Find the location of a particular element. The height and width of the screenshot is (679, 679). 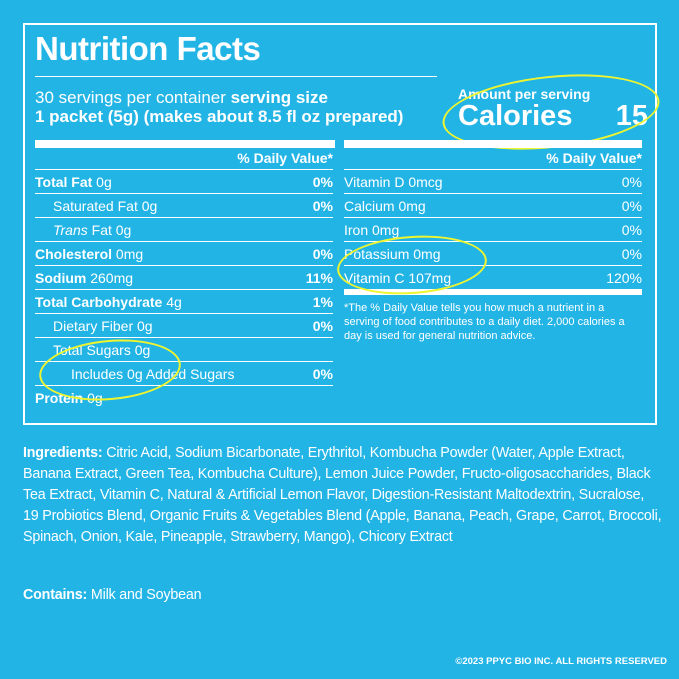

copyright-notice: ©2023 PPYC BIO INC. ALL RIGHTS RESERVED is located at coordinates (561, 661).